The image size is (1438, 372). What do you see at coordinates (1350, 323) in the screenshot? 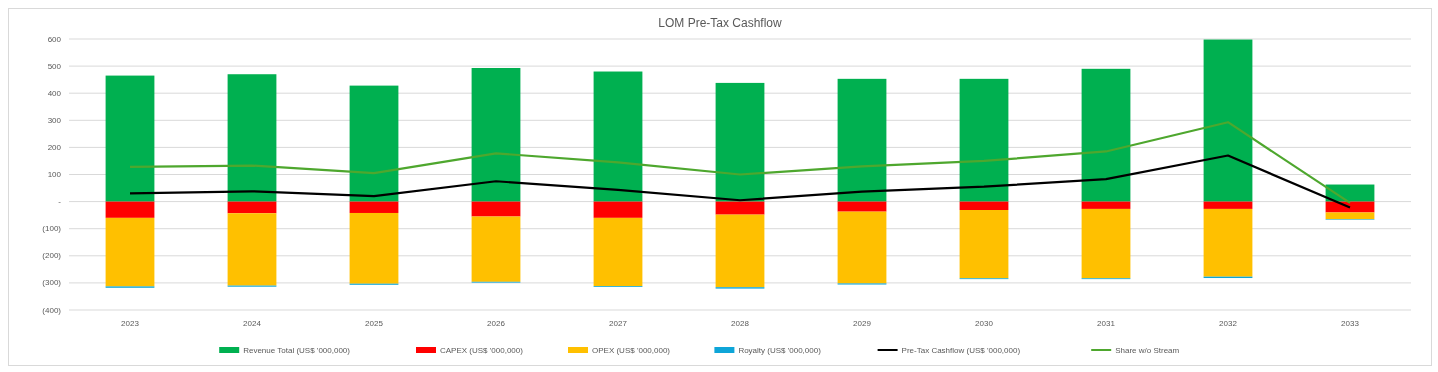
I see `x-tick-label: 2033` at bounding box center [1350, 323].